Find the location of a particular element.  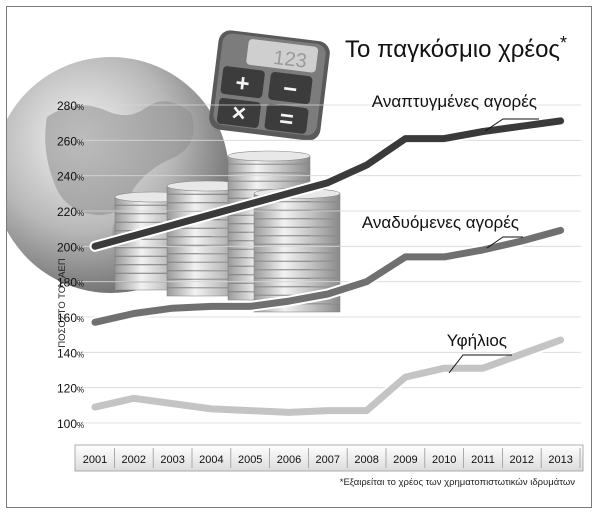

y-tick-label-100: 100% is located at coordinates (70, 424).